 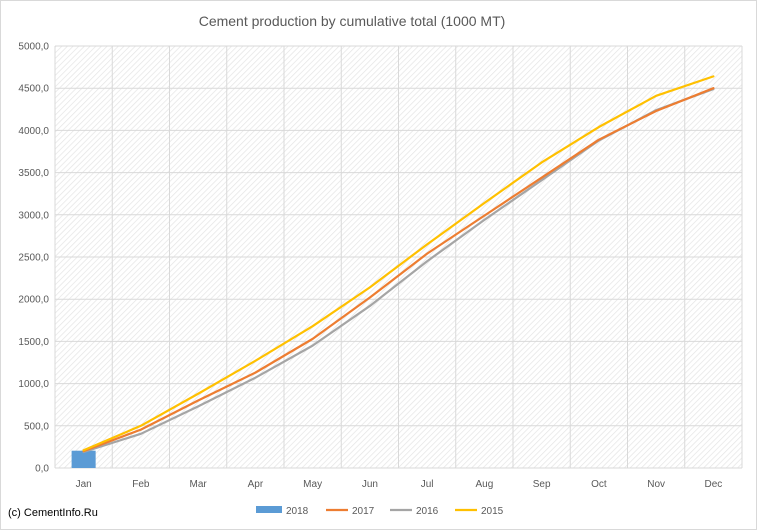 I want to click on x-tick-label: Sep, so click(x=542, y=484).